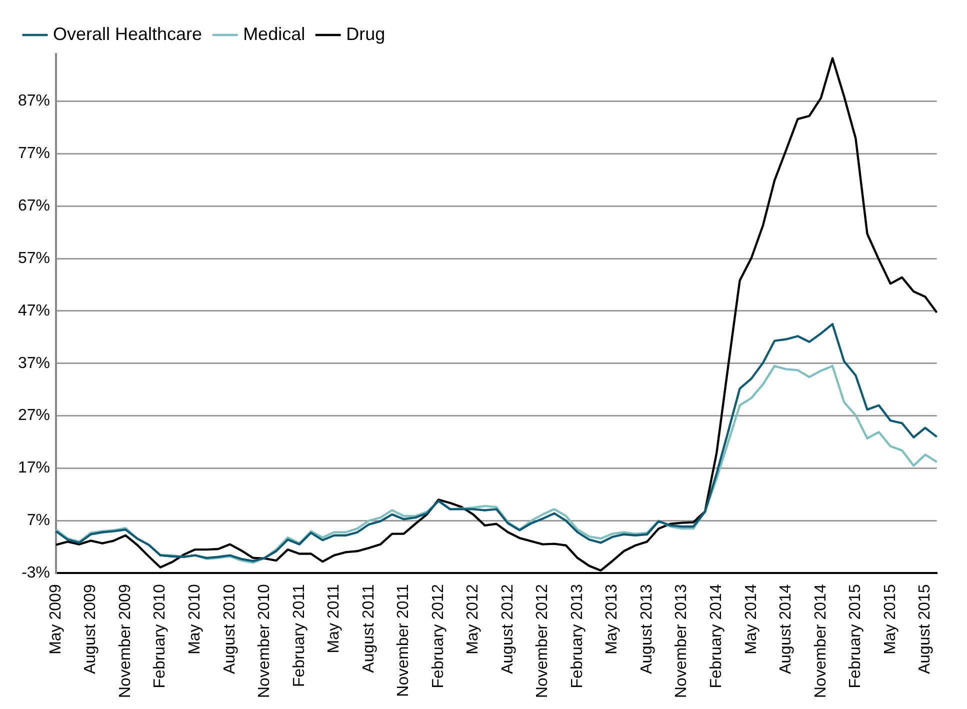 The width and height of the screenshot is (967, 709). Describe the element at coordinates (299, 636) in the screenshot. I see `x-tick-label: February 2011` at that location.